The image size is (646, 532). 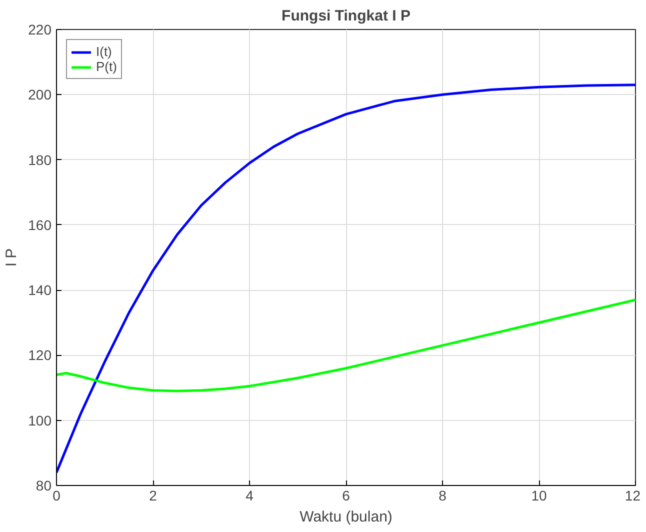 I want to click on y-tick-label: 120, so click(x=40, y=355).